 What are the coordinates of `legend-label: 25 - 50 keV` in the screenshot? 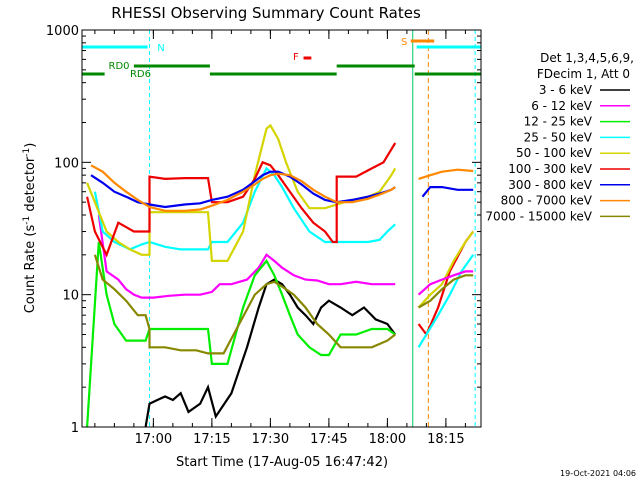 It's located at (558, 137).